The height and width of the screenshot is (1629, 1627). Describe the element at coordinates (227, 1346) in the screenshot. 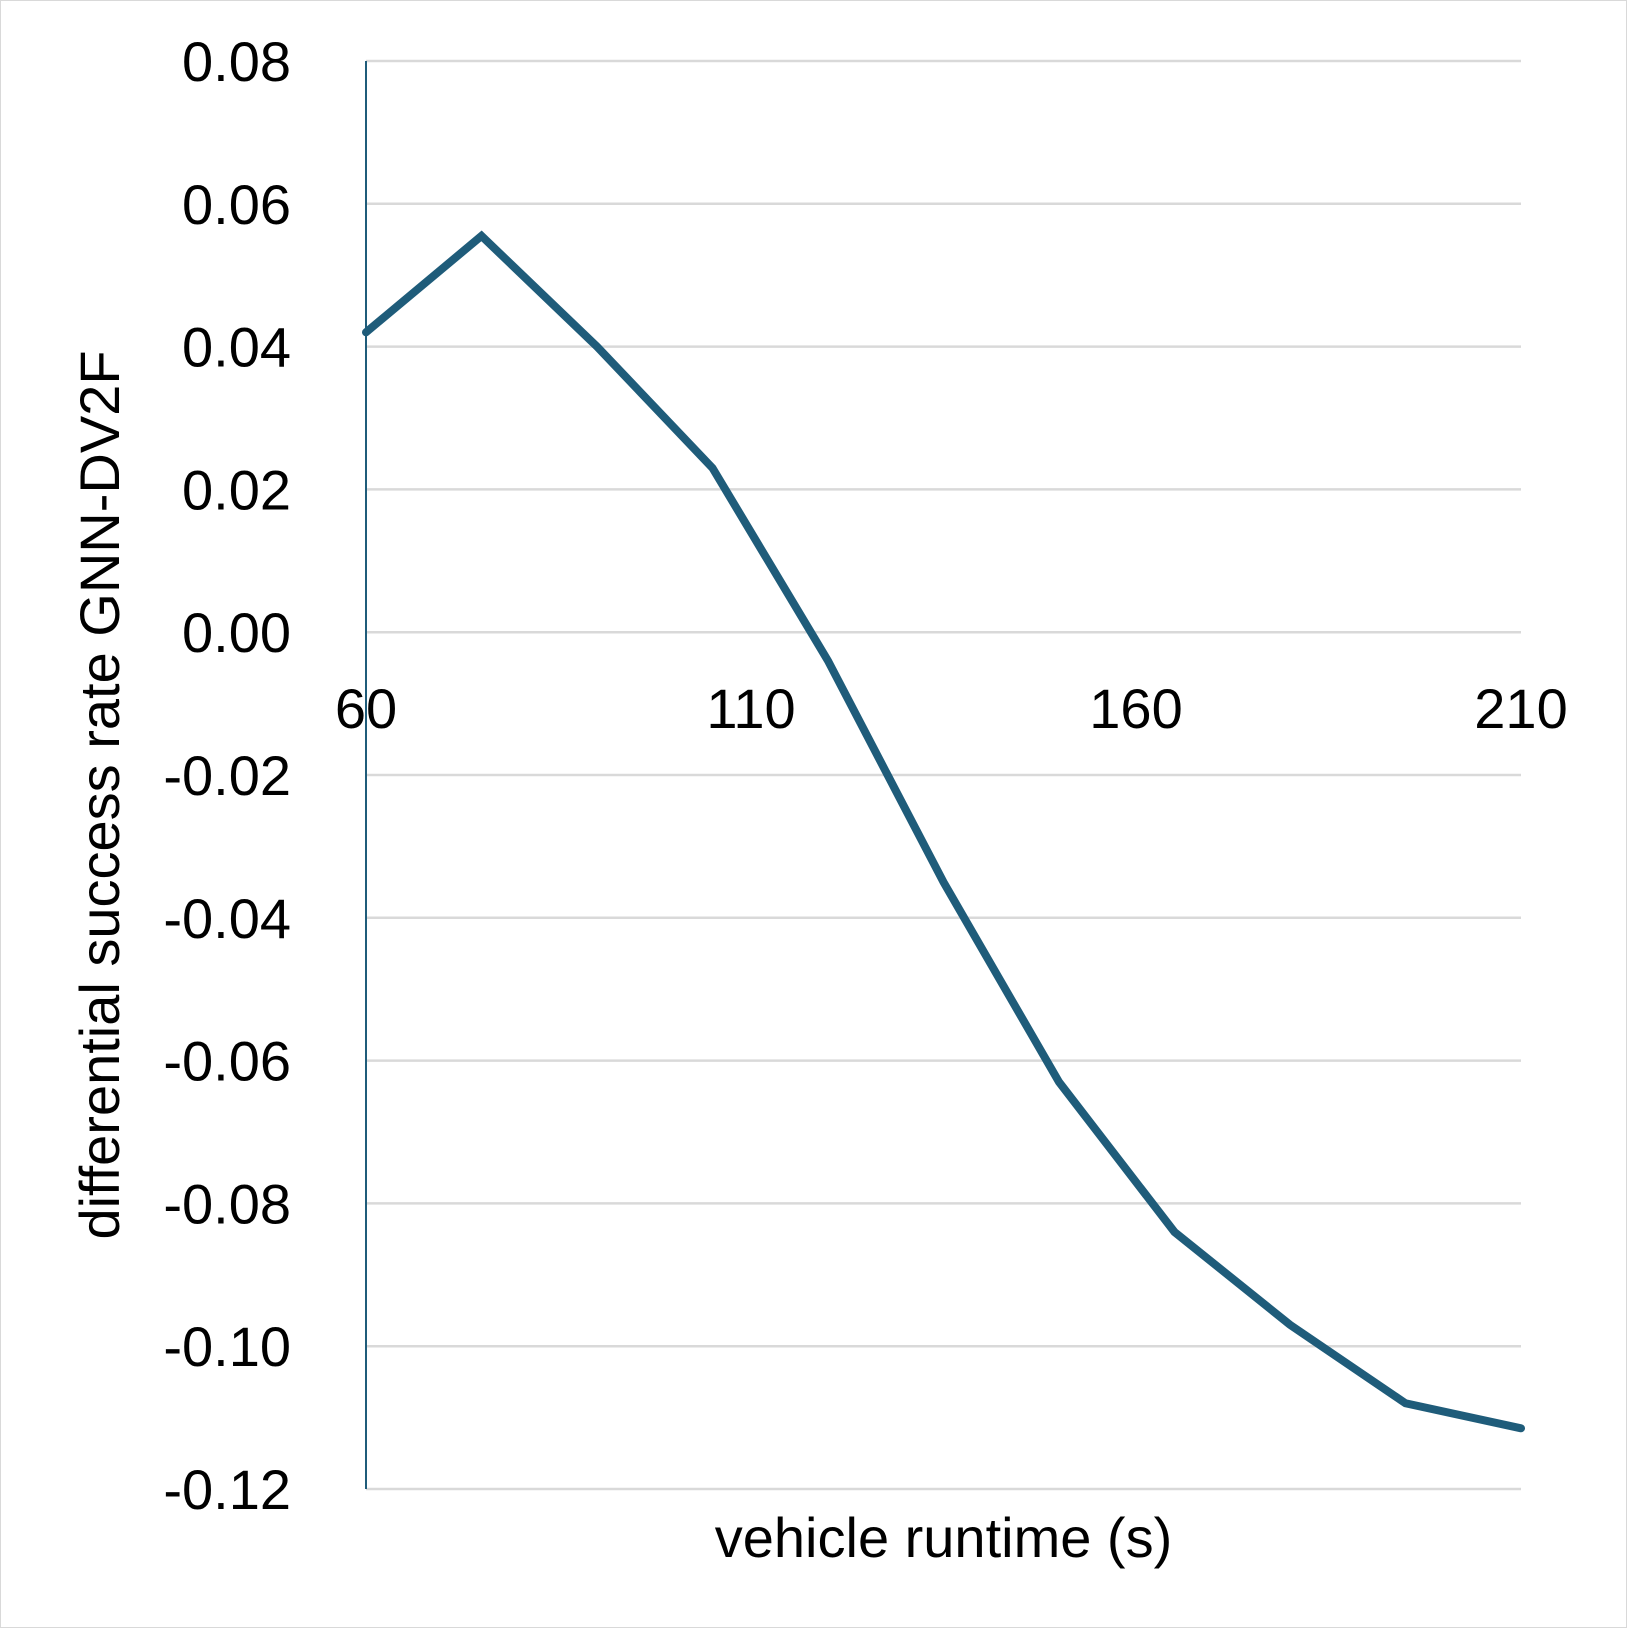

I see `y-tick-label: -0.10` at that location.